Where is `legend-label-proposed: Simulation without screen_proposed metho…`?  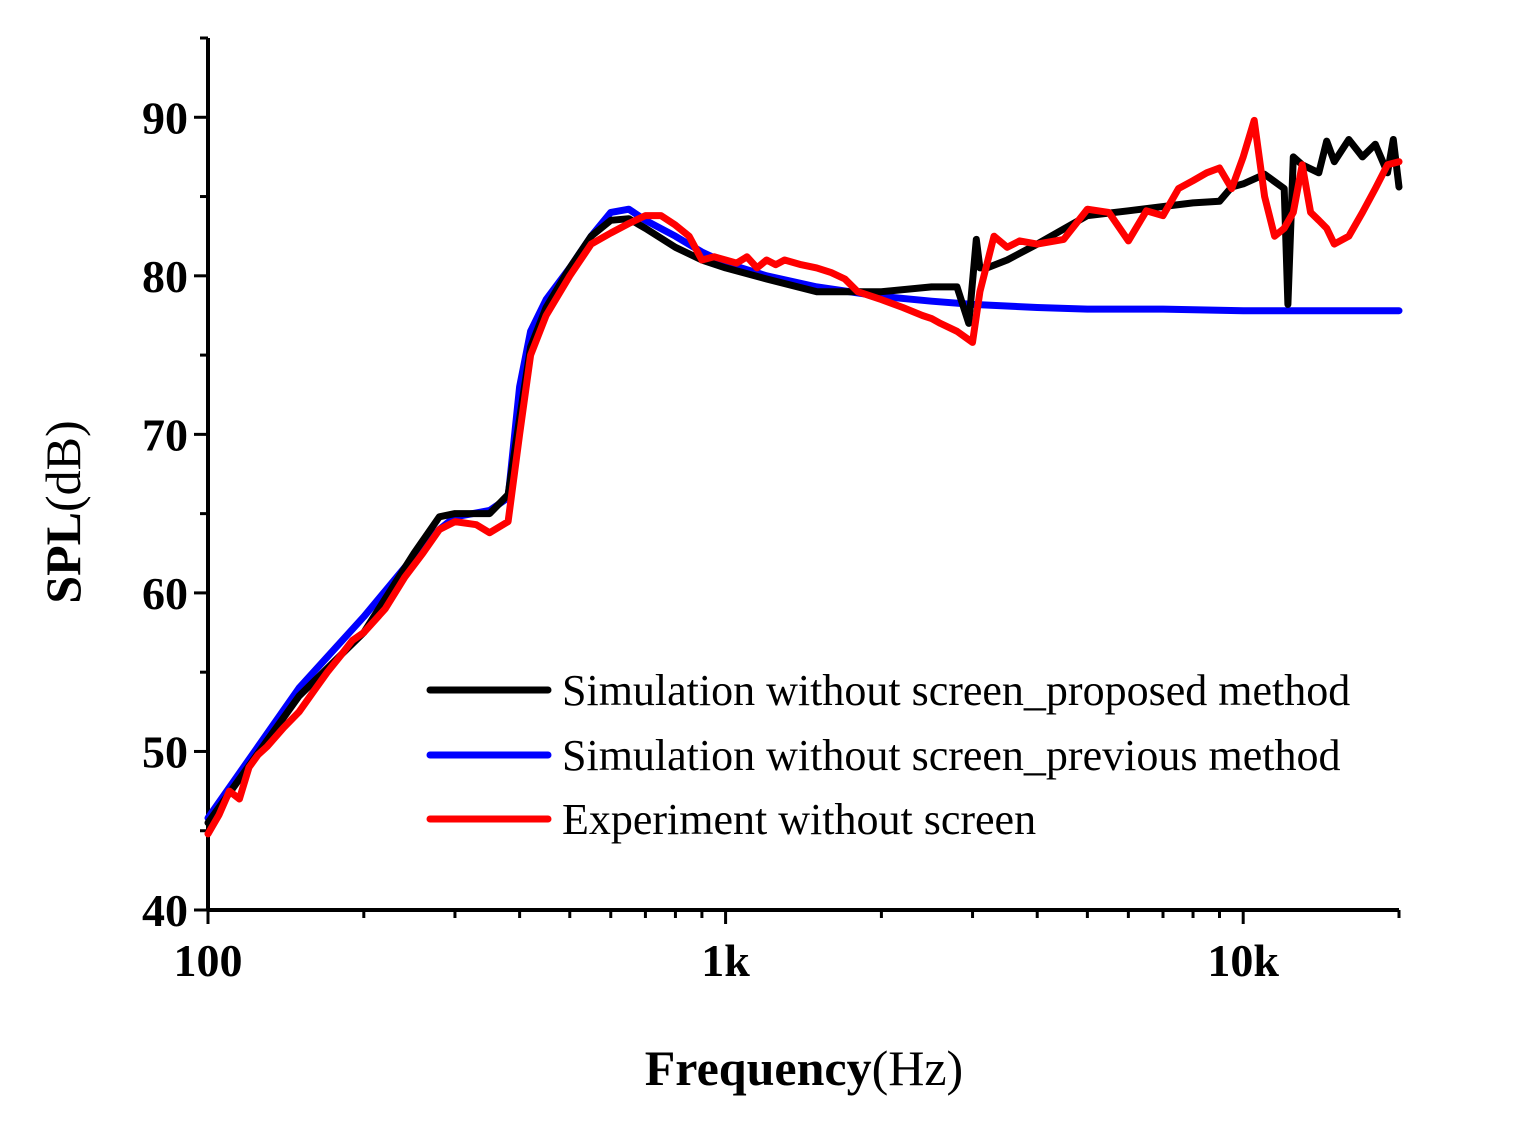 legend-label-proposed: Simulation without screen_proposed metho… is located at coordinates (956, 690).